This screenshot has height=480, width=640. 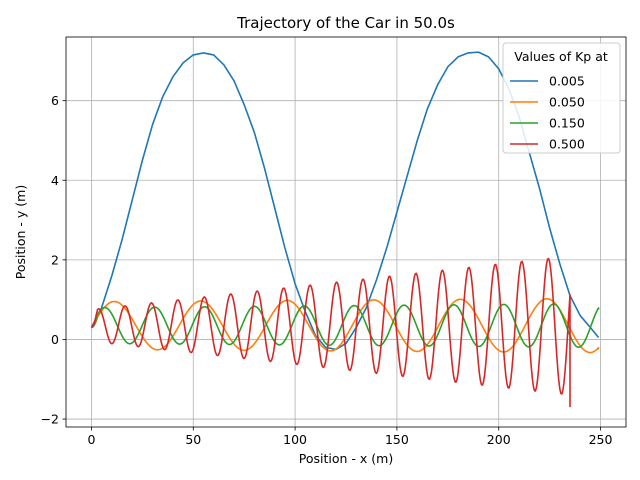 I want to click on y-axis: −2 0 2 4 6, so click(x=53, y=260).